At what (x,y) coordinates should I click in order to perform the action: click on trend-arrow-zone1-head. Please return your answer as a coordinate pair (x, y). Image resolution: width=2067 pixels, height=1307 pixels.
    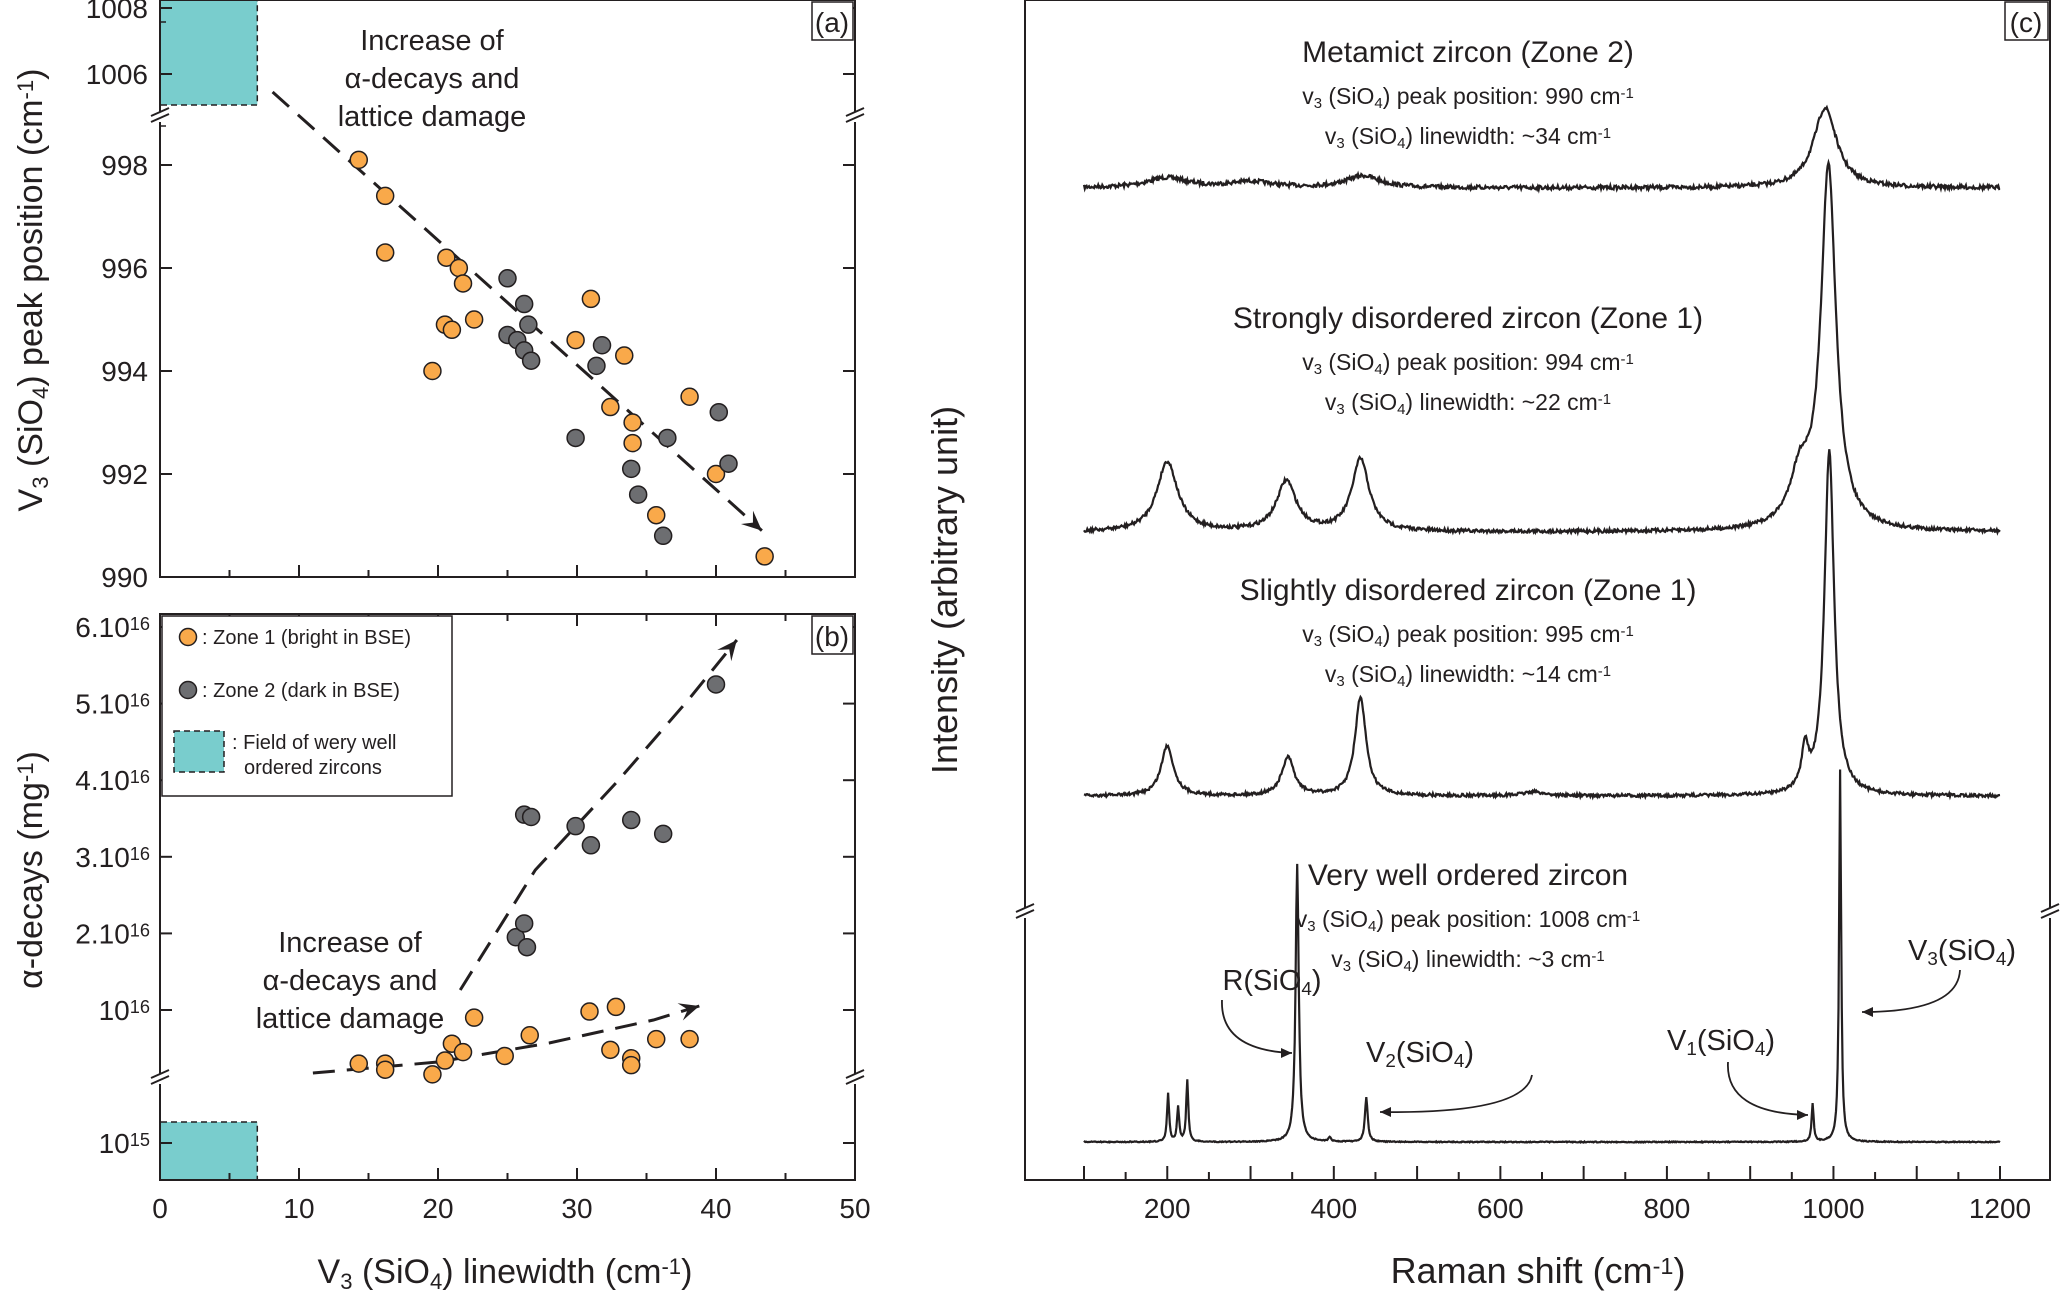
    Looking at the image, I should click on (688, 1012).